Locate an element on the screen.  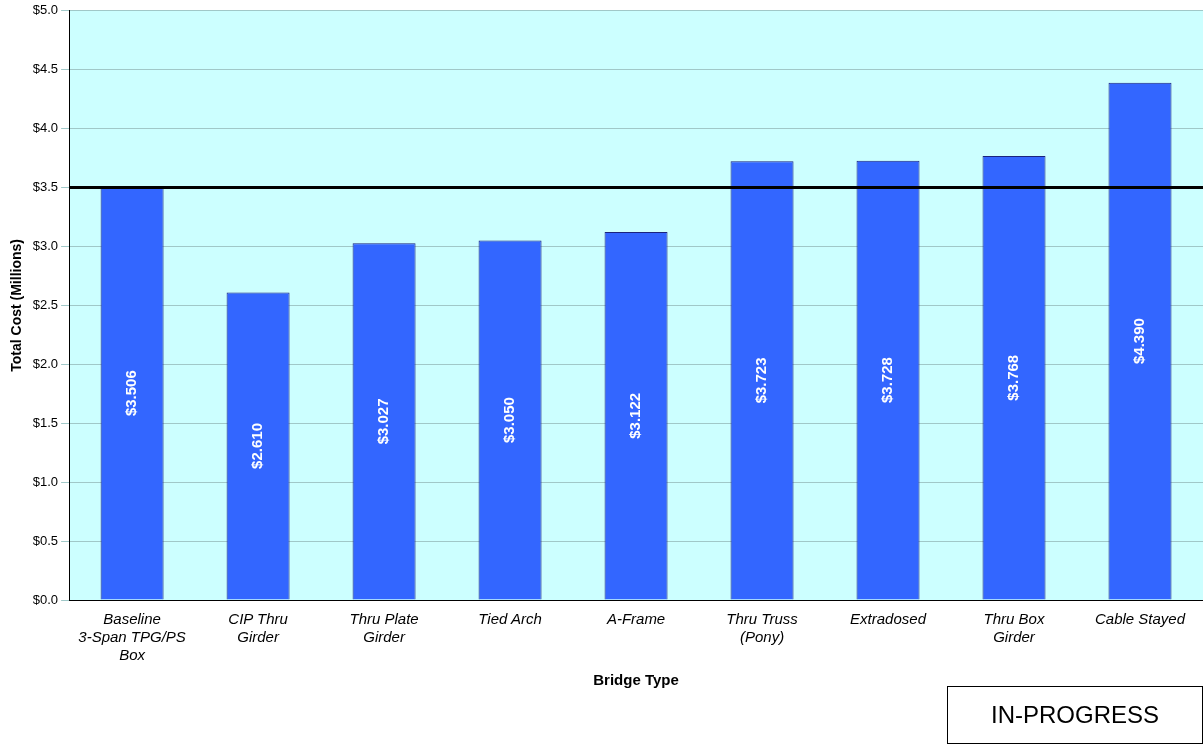
data-label: $3.768 is located at coordinates (1013, 377).